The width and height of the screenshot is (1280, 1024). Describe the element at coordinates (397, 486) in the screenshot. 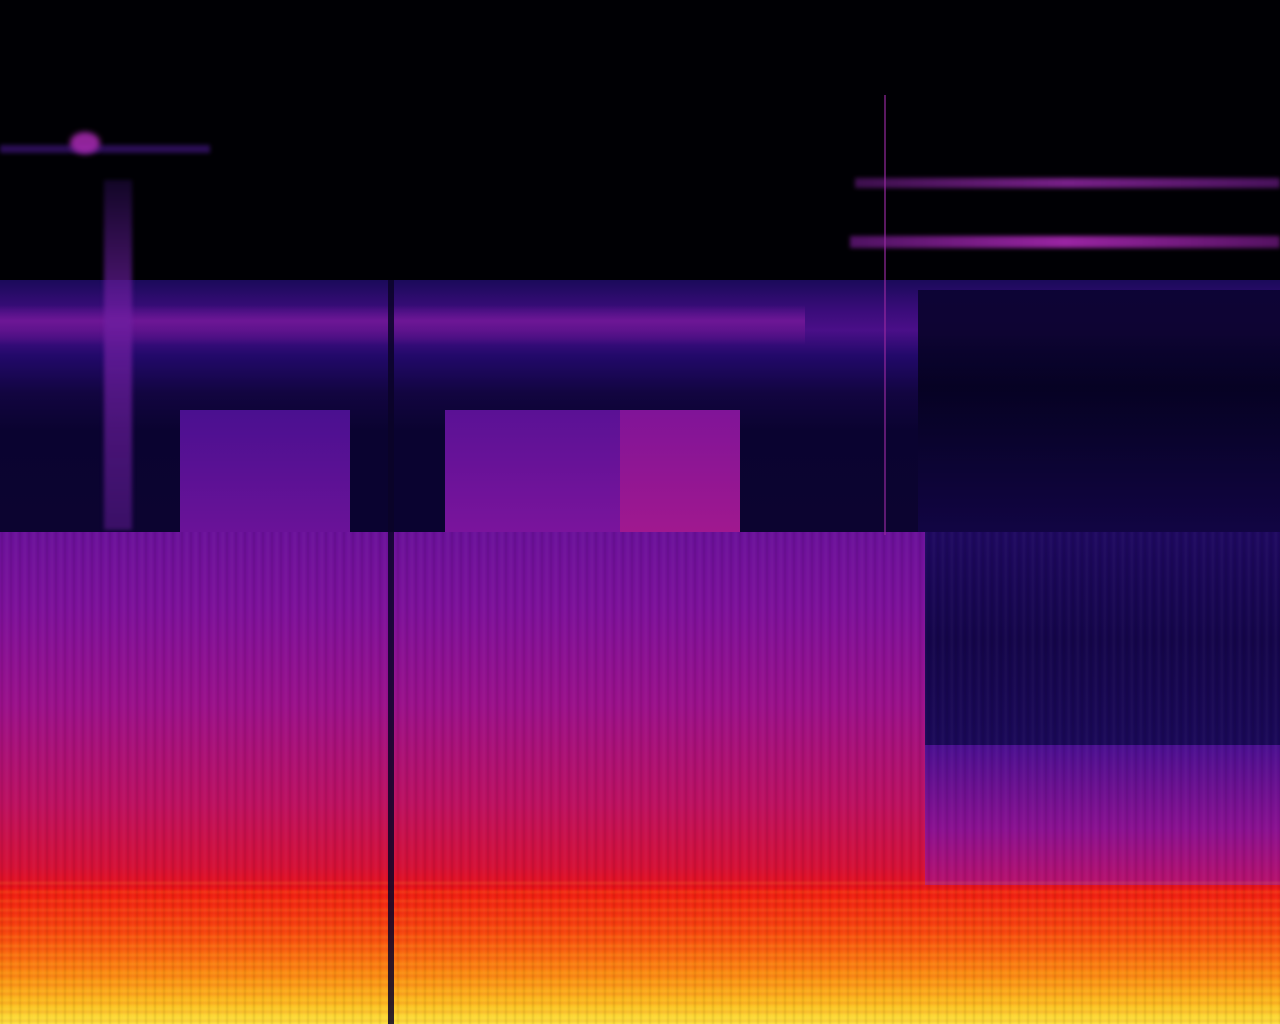

I see `quiet-gap` at that location.